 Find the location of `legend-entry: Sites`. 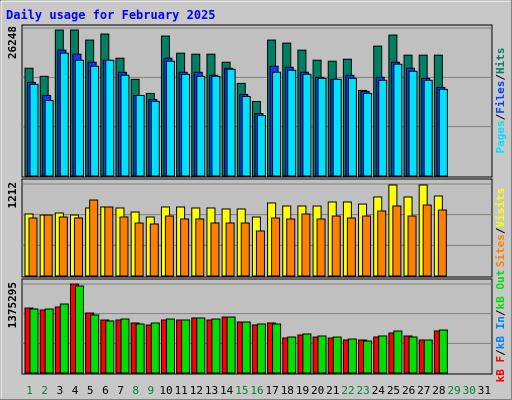

legend-entry: Sites is located at coordinates (500, 250).